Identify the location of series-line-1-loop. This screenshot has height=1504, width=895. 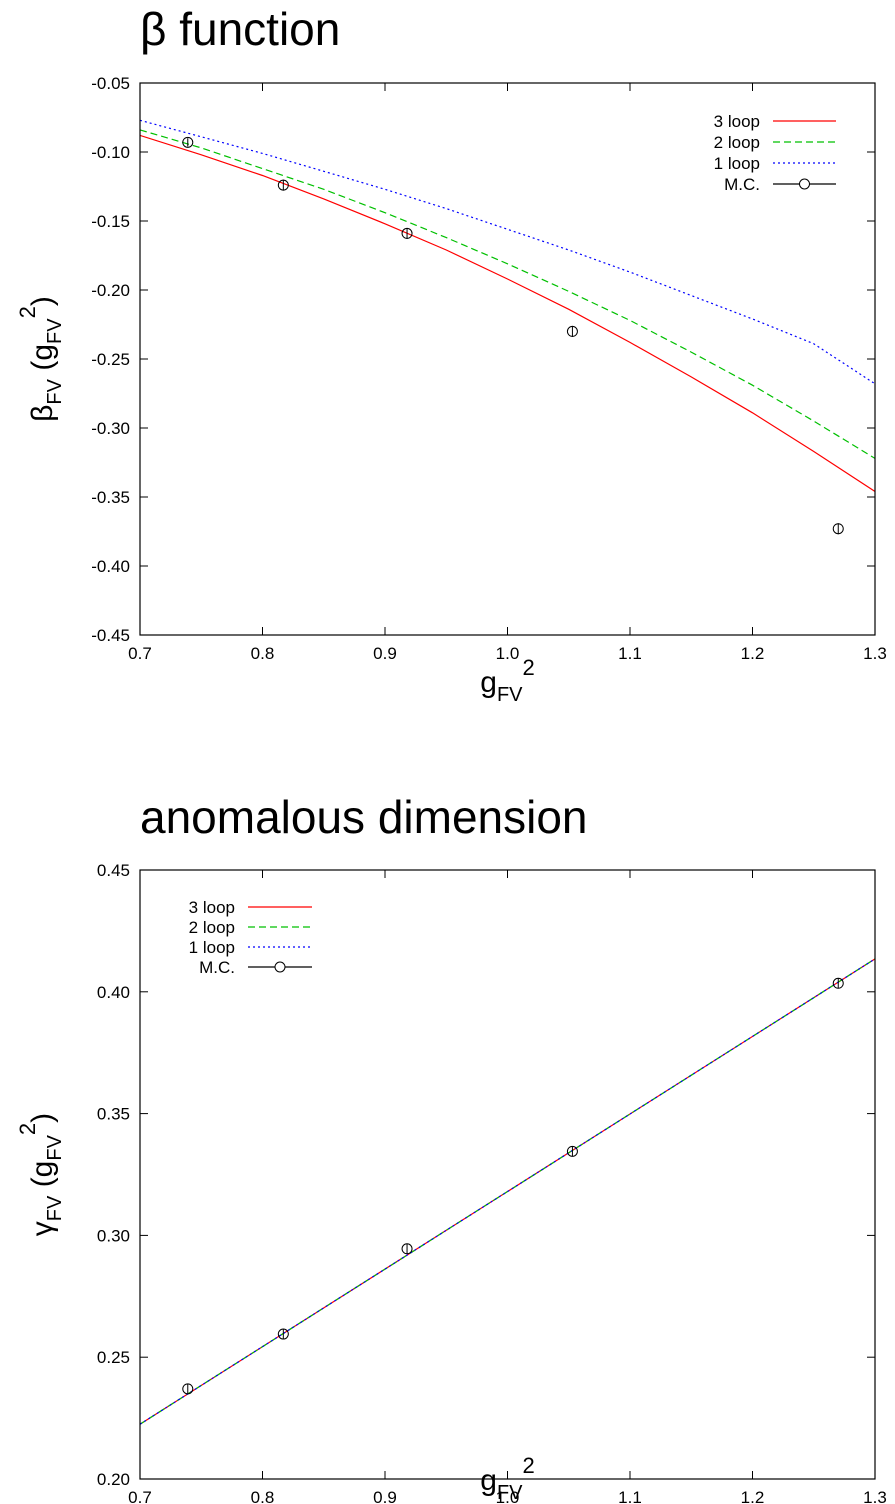
(507, 252).